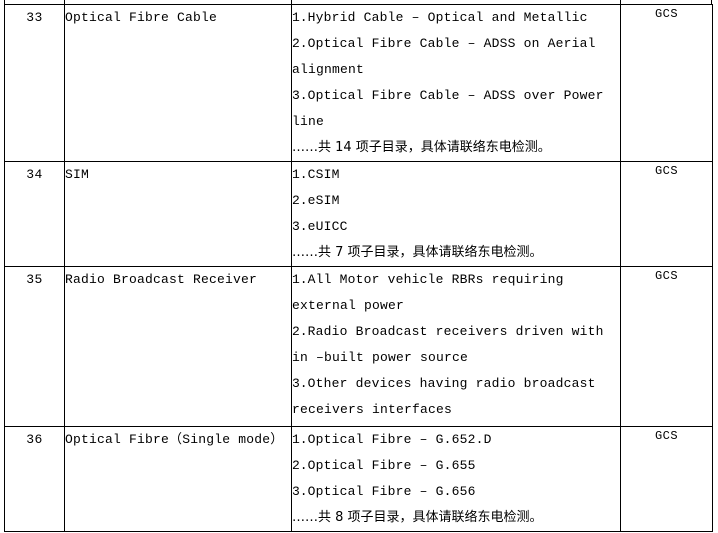 Image resolution: width=718 pixels, height=533 pixels. Describe the element at coordinates (178, 214) in the screenshot. I see `product-name-cell: SIM` at that location.